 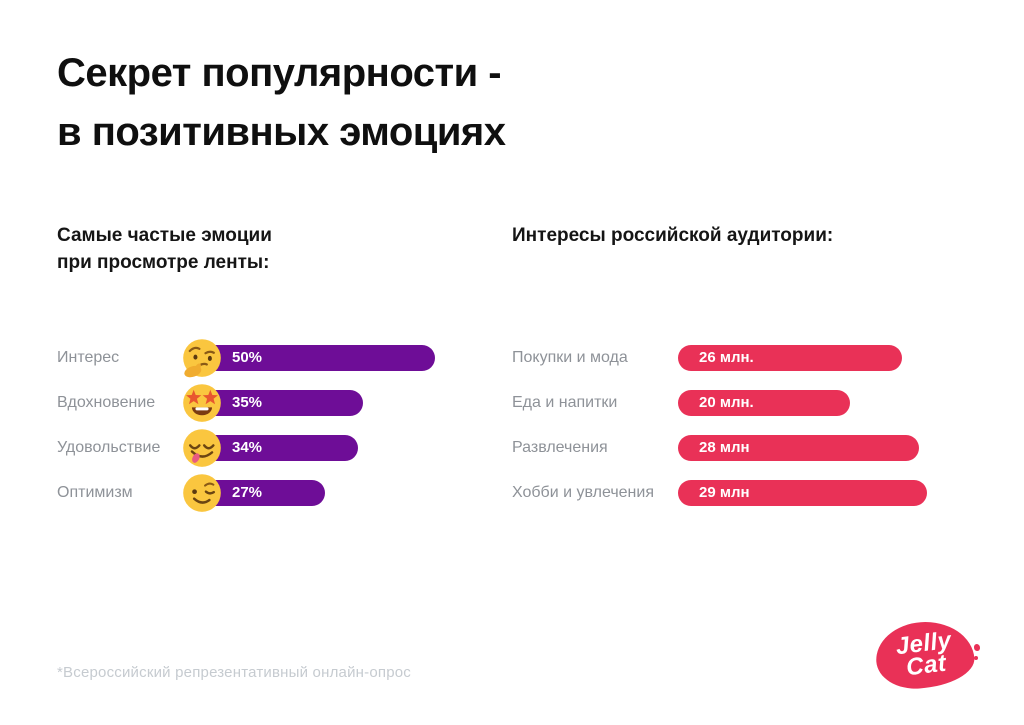 I want to click on bar-value-label: 20 млн., so click(x=726, y=402).